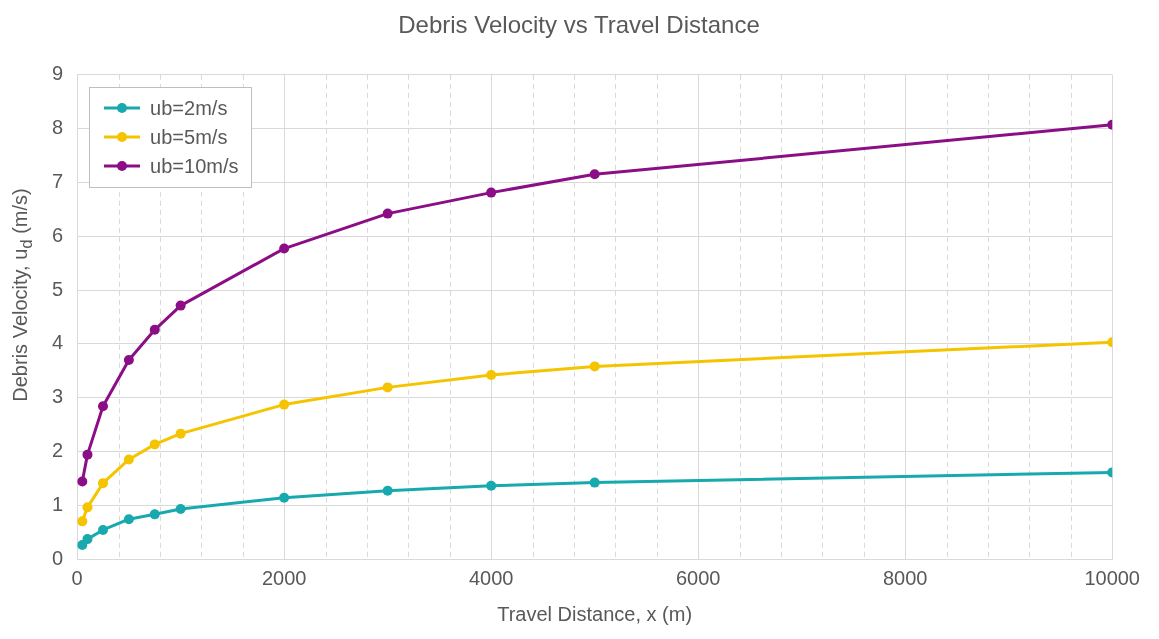  What do you see at coordinates (905, 577) in the screenshot?
I see `x-tick-label: 8000` at bounding box center [905, 577].